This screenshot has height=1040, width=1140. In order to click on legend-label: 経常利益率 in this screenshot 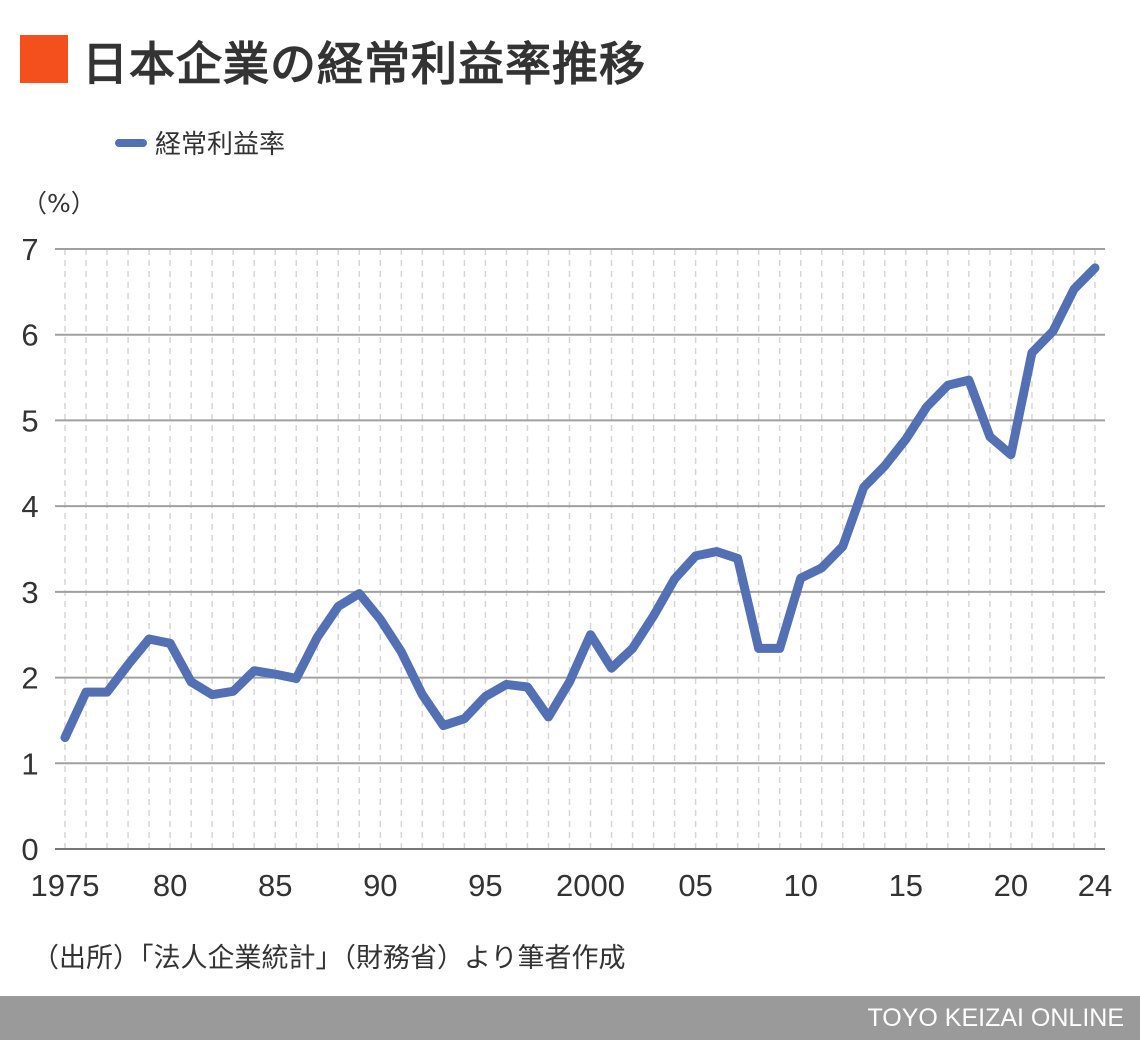, I will do `click(220, 145)`.